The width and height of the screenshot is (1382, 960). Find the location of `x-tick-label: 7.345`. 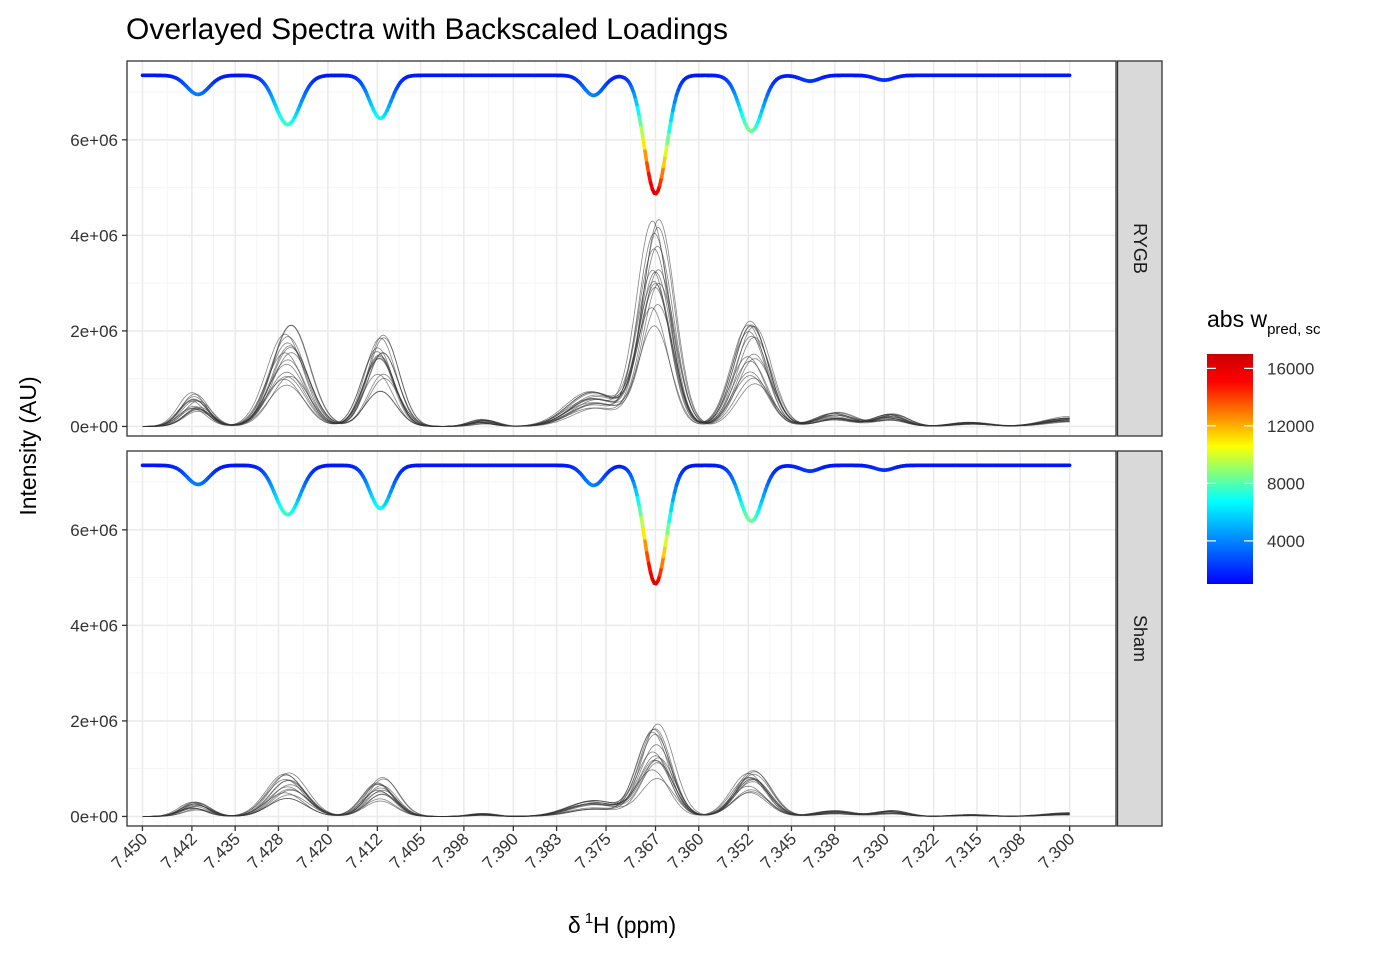

x-tick-label: 7.345 is located at coordinates (779, 851).